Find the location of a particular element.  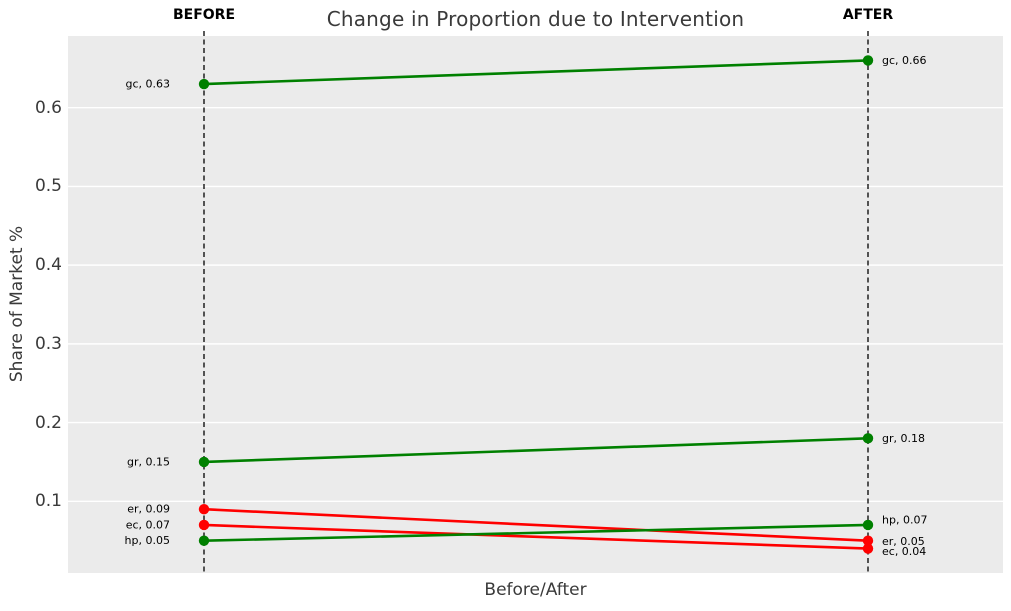

y-tick-label-0.5: 0.5 is located at coordinates (48, 186).